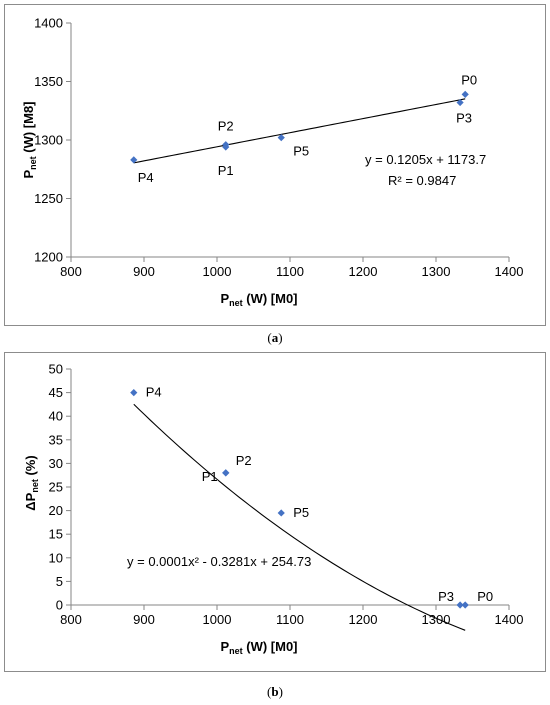  What do you see at coordinates (290, 271) in the screenshot?
I see `chart-a-x-tick-label: 1100` at bounding box center [290, 271].